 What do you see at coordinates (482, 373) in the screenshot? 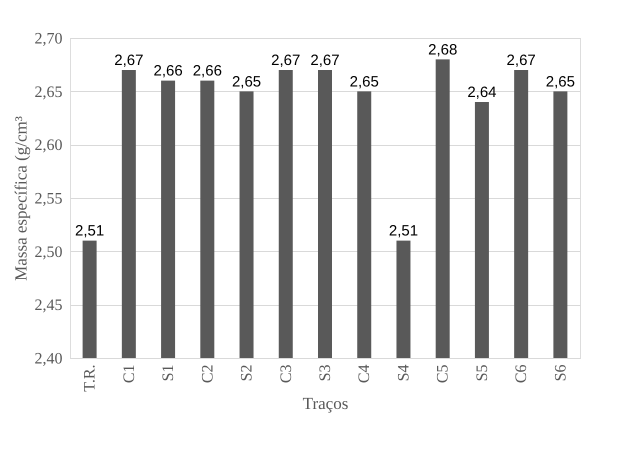
I see `x-tick-label: S5` at bounding box center [482, 373].